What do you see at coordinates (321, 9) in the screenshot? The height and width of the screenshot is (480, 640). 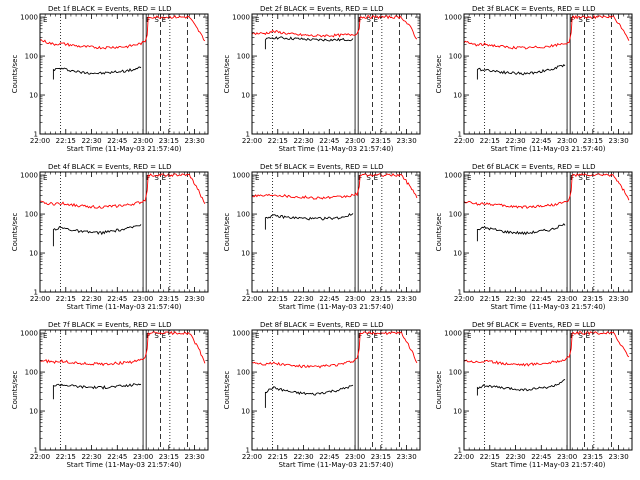 I see `panel-title: Det 2f BLACK = Events, RED = LLD` at bounding box center [321, 9].